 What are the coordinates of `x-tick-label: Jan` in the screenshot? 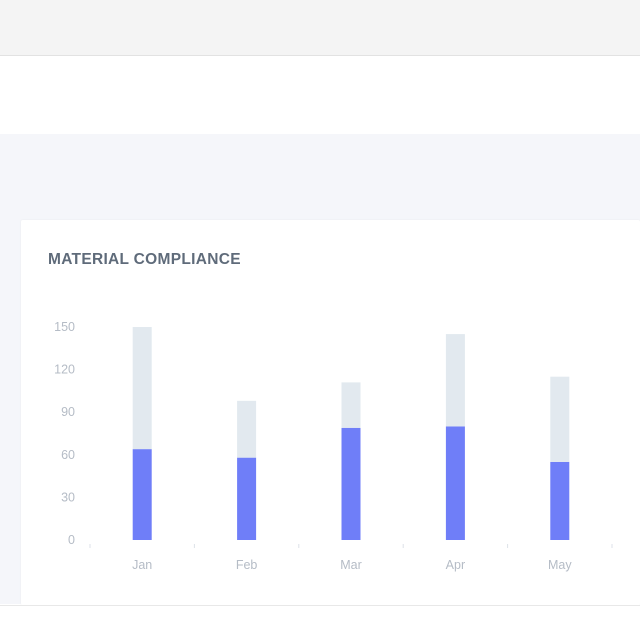 It's located at (142, 565).